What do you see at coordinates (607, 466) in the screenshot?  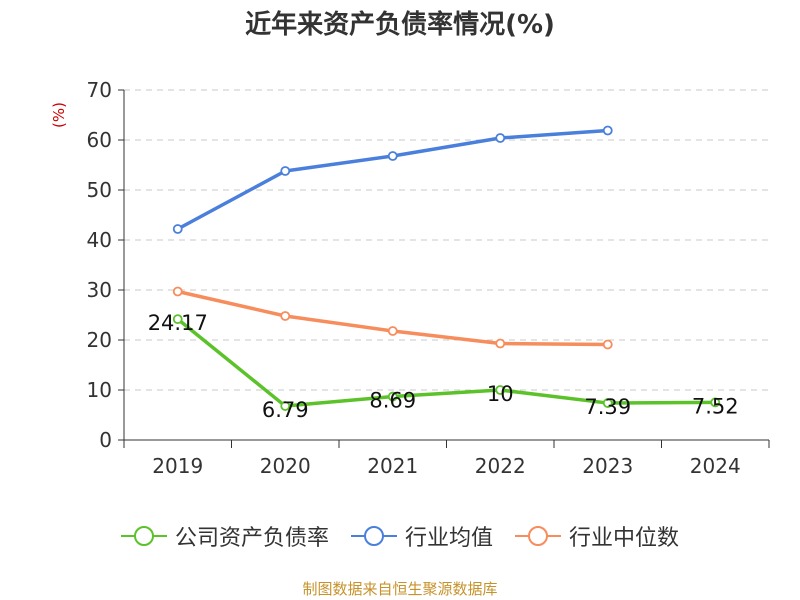 I see `x-tick-label: 2023` at bounding box center [607, 466].